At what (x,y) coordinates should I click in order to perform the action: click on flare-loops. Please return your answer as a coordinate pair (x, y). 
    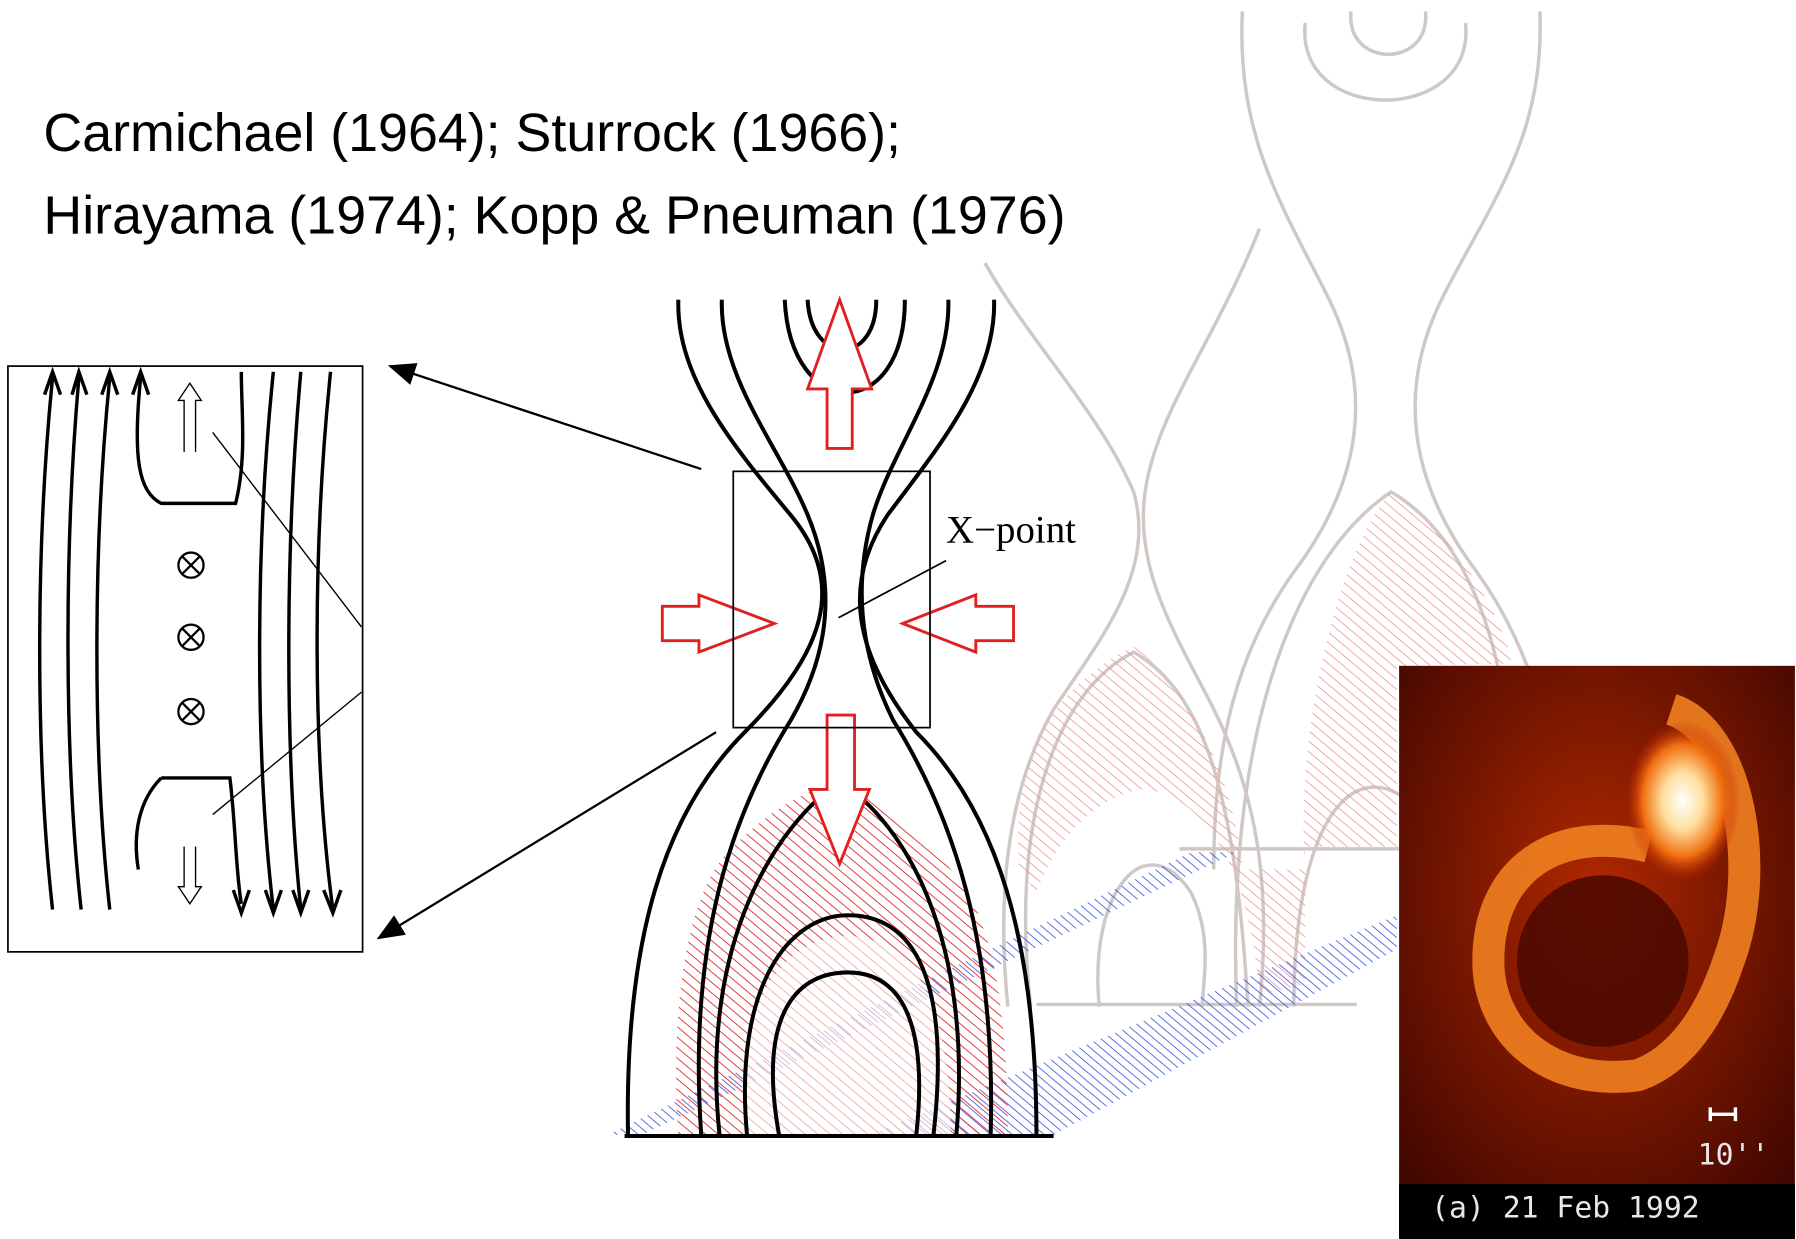
    Looking at the image, I should click on (842, 958).